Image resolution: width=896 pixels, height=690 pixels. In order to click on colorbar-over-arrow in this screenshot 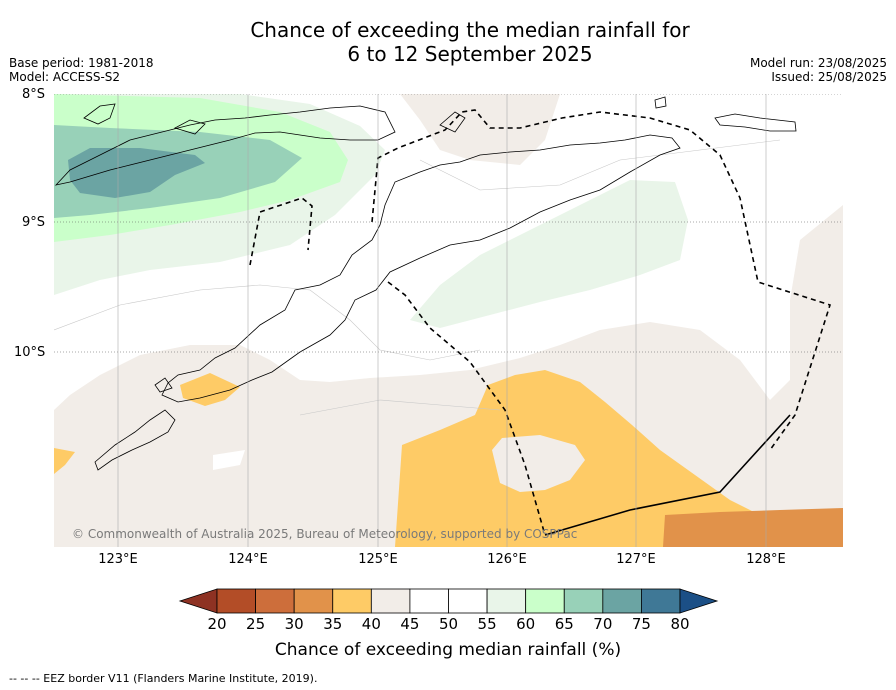, I will do `click(699, 601)`.